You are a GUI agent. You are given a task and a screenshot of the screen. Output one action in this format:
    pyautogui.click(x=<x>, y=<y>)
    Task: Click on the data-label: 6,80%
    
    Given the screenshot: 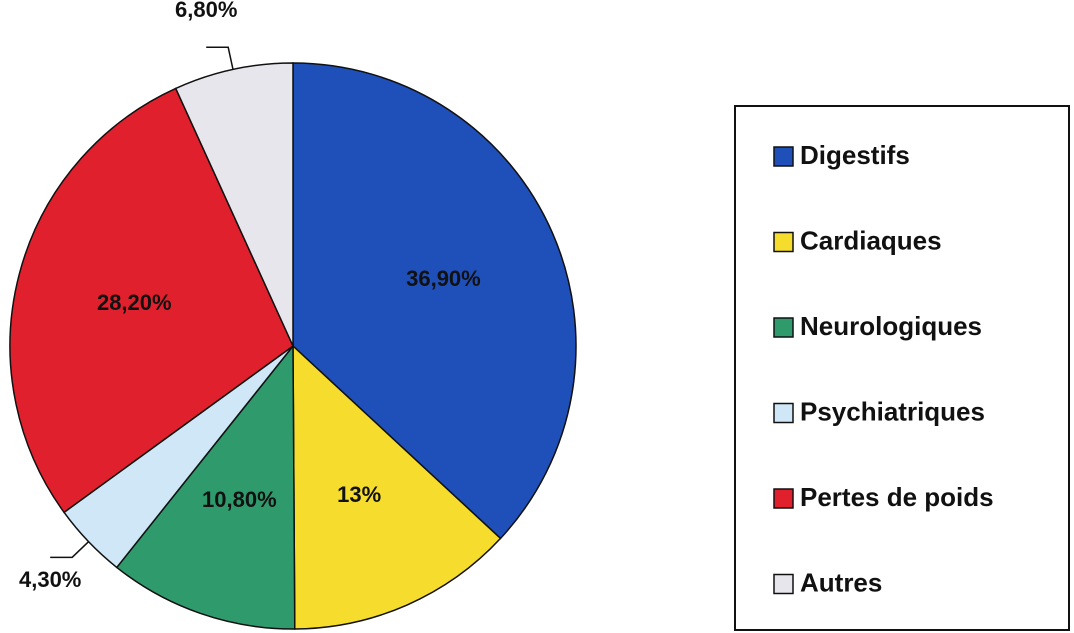 What is the action you would take?
    pyautogui.click(x=206, y=11)
    